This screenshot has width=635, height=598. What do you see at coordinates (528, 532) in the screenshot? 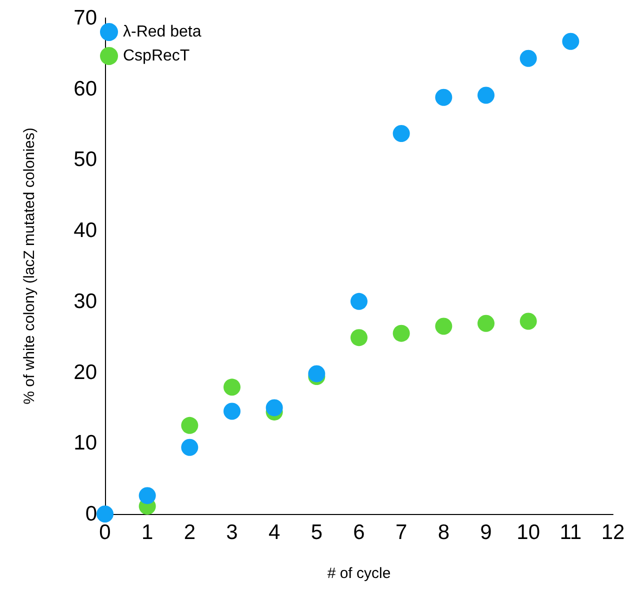
I see `x-tick-label: 10` at bounding box center [528, 532].